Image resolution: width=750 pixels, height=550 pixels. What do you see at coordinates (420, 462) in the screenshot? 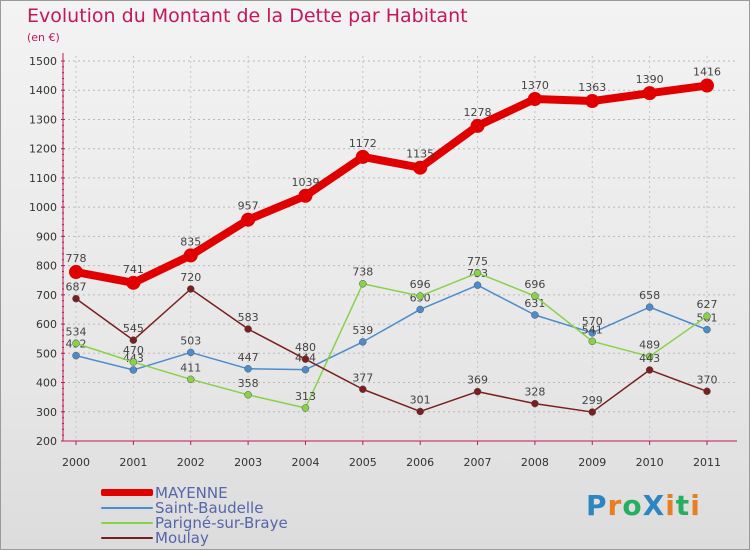
I see `x-tick-label: 2006` at bounding box center [420, 462].